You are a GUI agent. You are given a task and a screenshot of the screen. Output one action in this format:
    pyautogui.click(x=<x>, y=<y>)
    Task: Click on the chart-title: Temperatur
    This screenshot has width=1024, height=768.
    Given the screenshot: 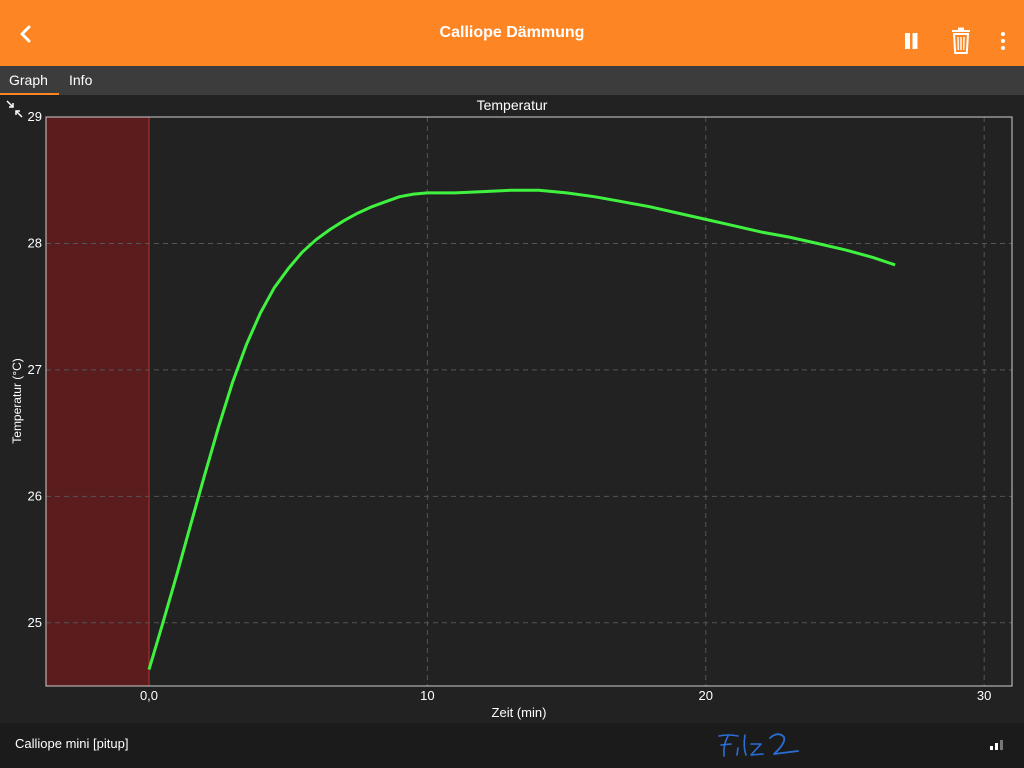 What is the action you would take?
    pyautogui.click(x=512, y=105)
    